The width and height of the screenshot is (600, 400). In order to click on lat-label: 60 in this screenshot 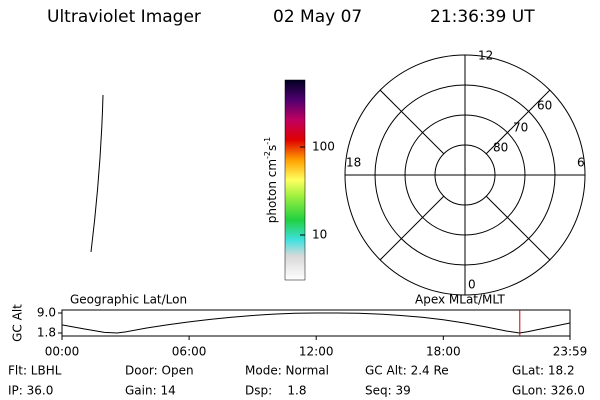, I will do `click(544, 106)`.